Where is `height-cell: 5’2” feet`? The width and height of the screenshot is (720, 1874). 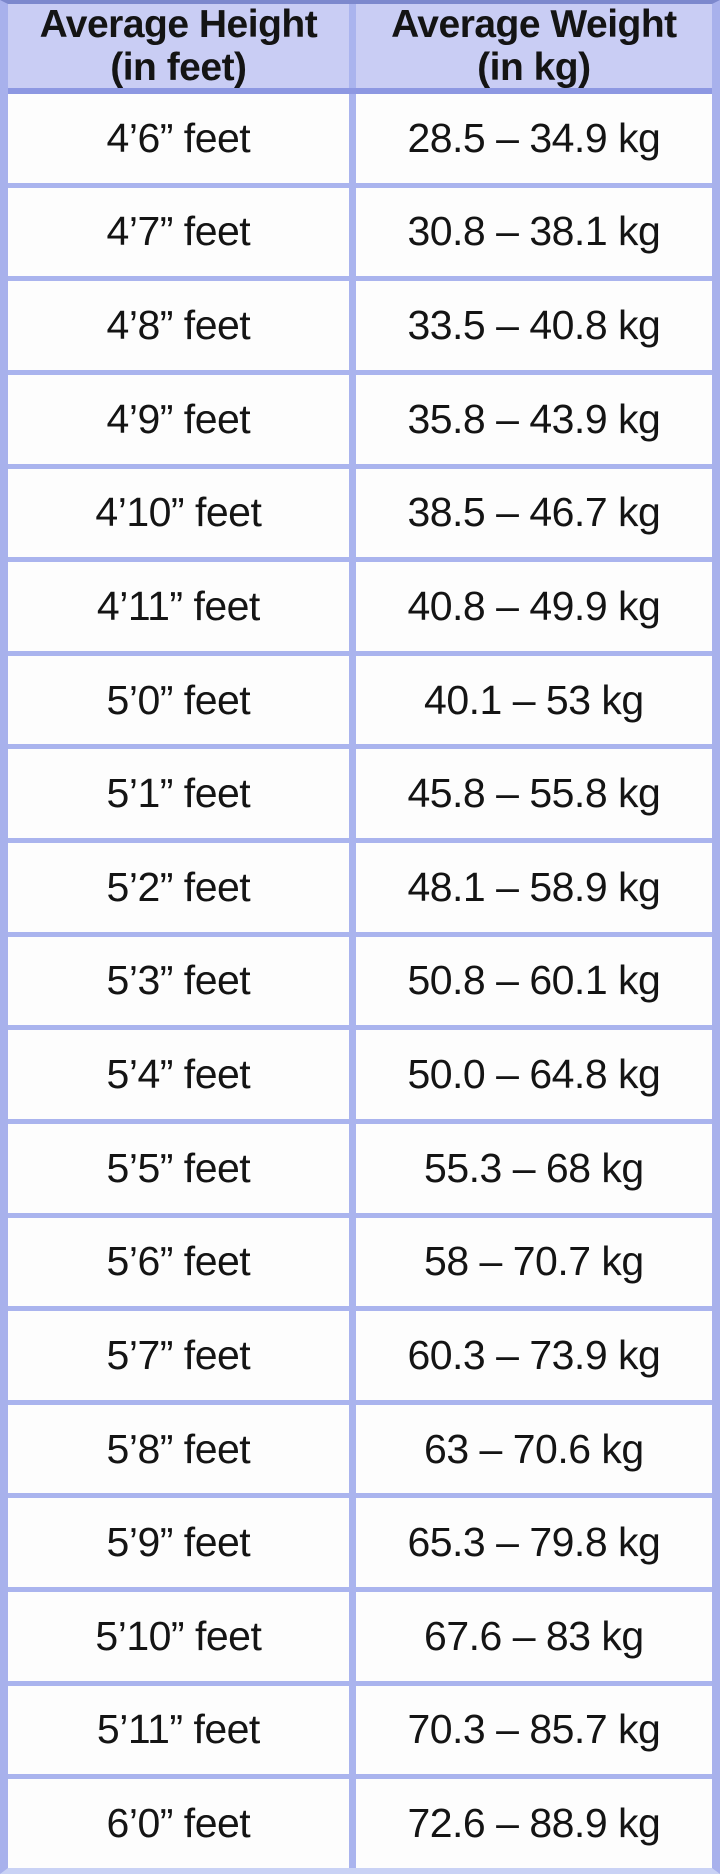
height-cell: 5’2” feet is located at coordinates (182, 887).